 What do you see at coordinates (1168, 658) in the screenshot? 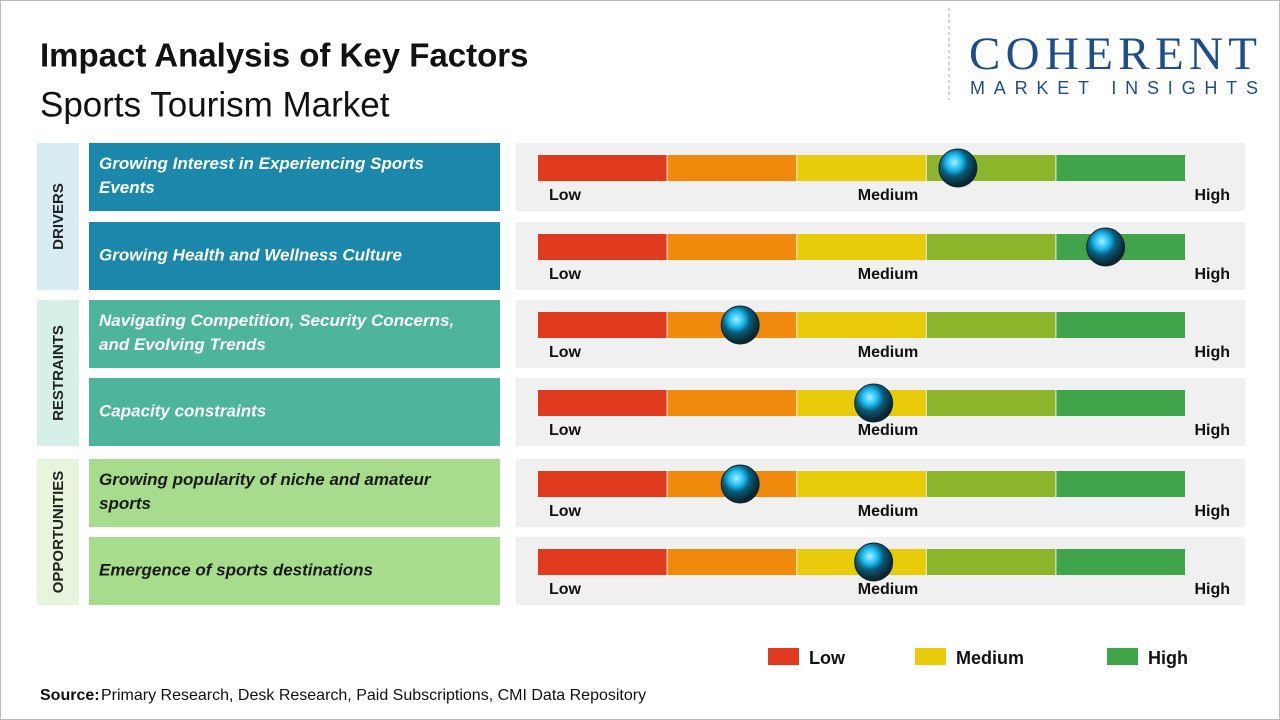
I see `legend-label: High` at bounding box center [1168, 658].